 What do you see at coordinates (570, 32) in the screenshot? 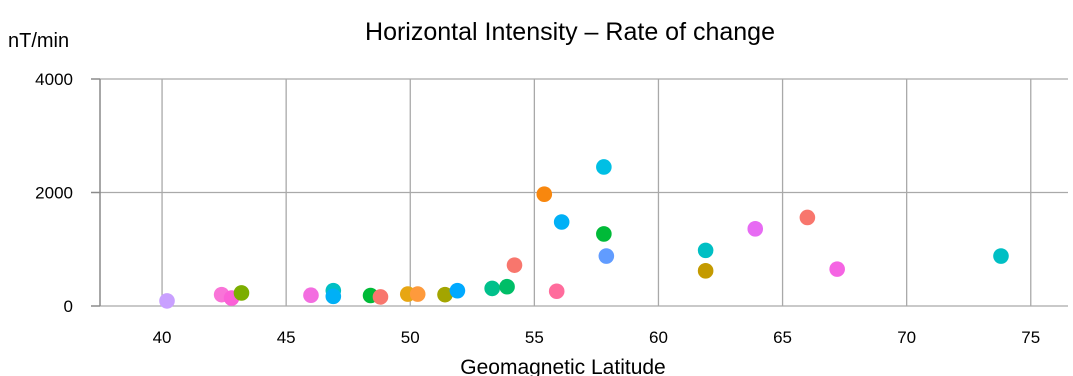
I see `chart-title: Horizontal Intensity – Rate of change` at bounding box center [570, 32].